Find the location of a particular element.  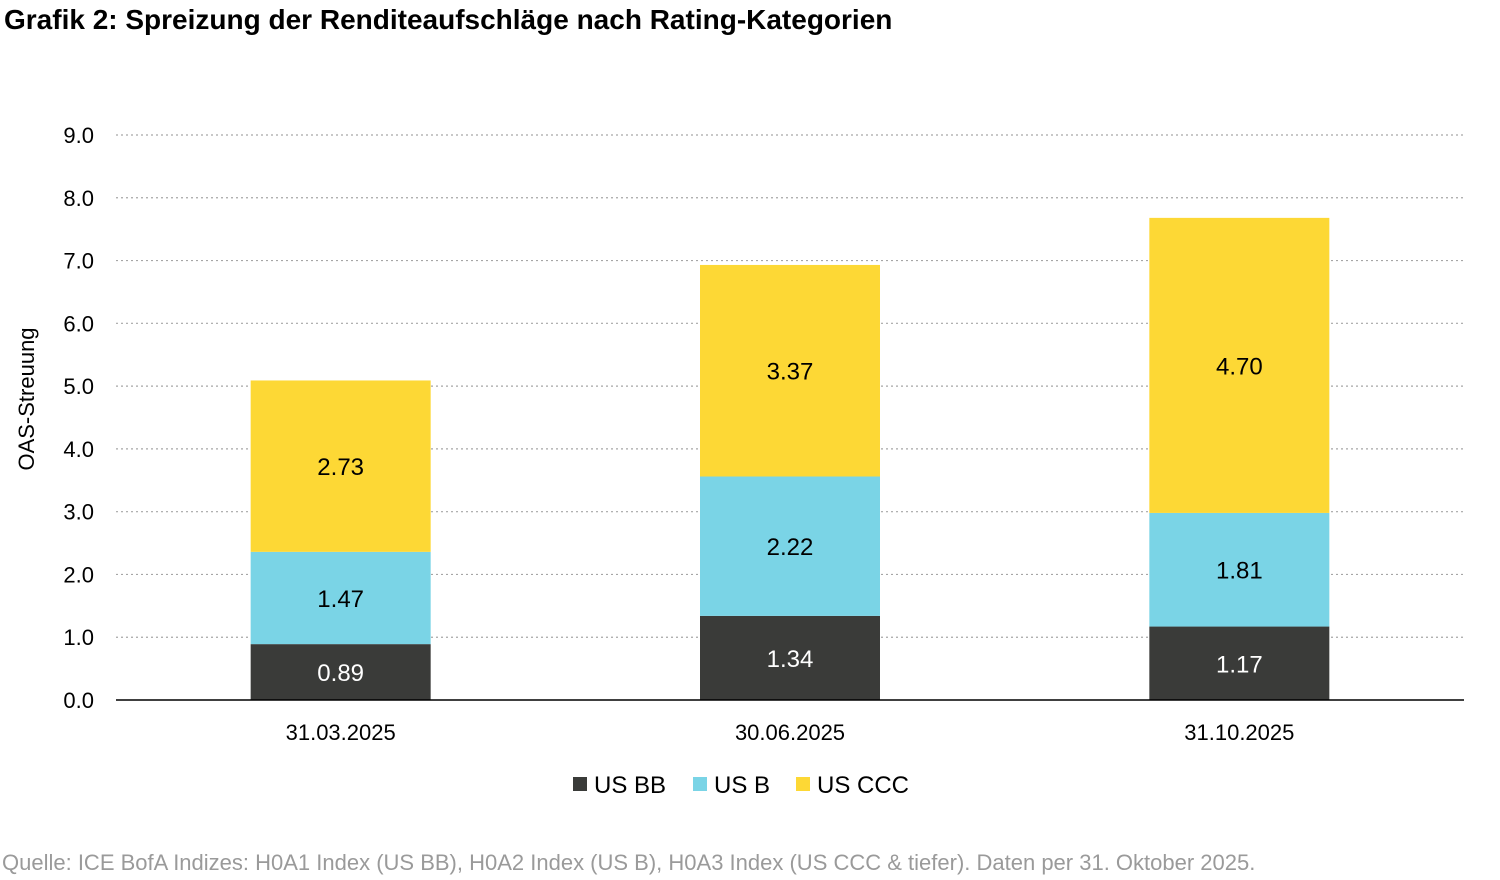

legend-label-us-ccc: US CCC is located at coordinates (863, 785).